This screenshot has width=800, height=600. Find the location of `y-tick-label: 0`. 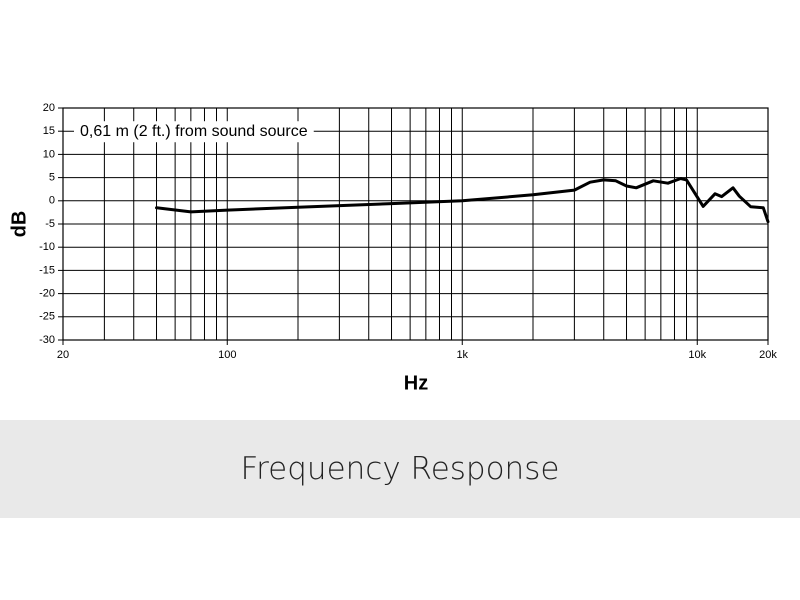

y-tick-label: 0 is located at coordinates (52, 201).